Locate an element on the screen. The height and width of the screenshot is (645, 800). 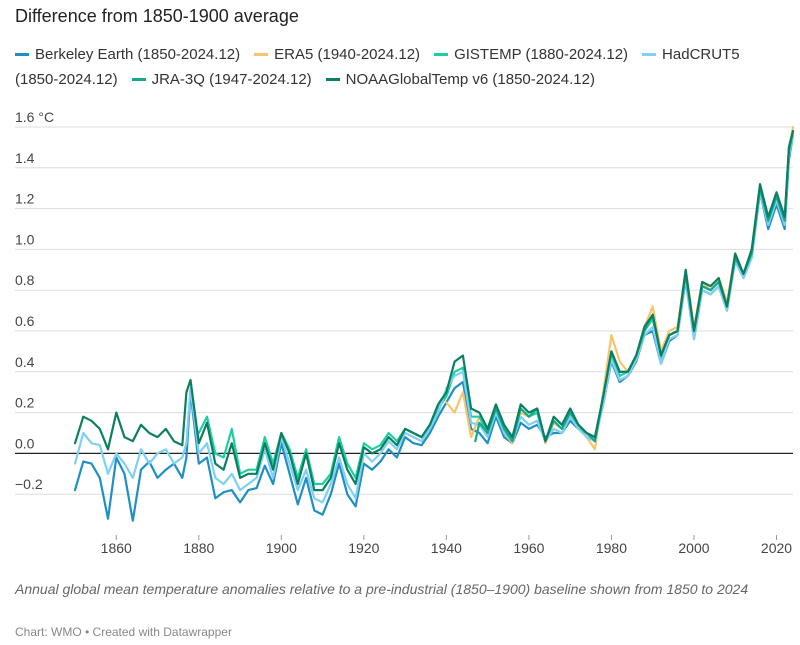
x-axis-ticks: 1860 1880 1900 1920 1940 1960 1980 2000 2020 is located at coordinates (446, 545).